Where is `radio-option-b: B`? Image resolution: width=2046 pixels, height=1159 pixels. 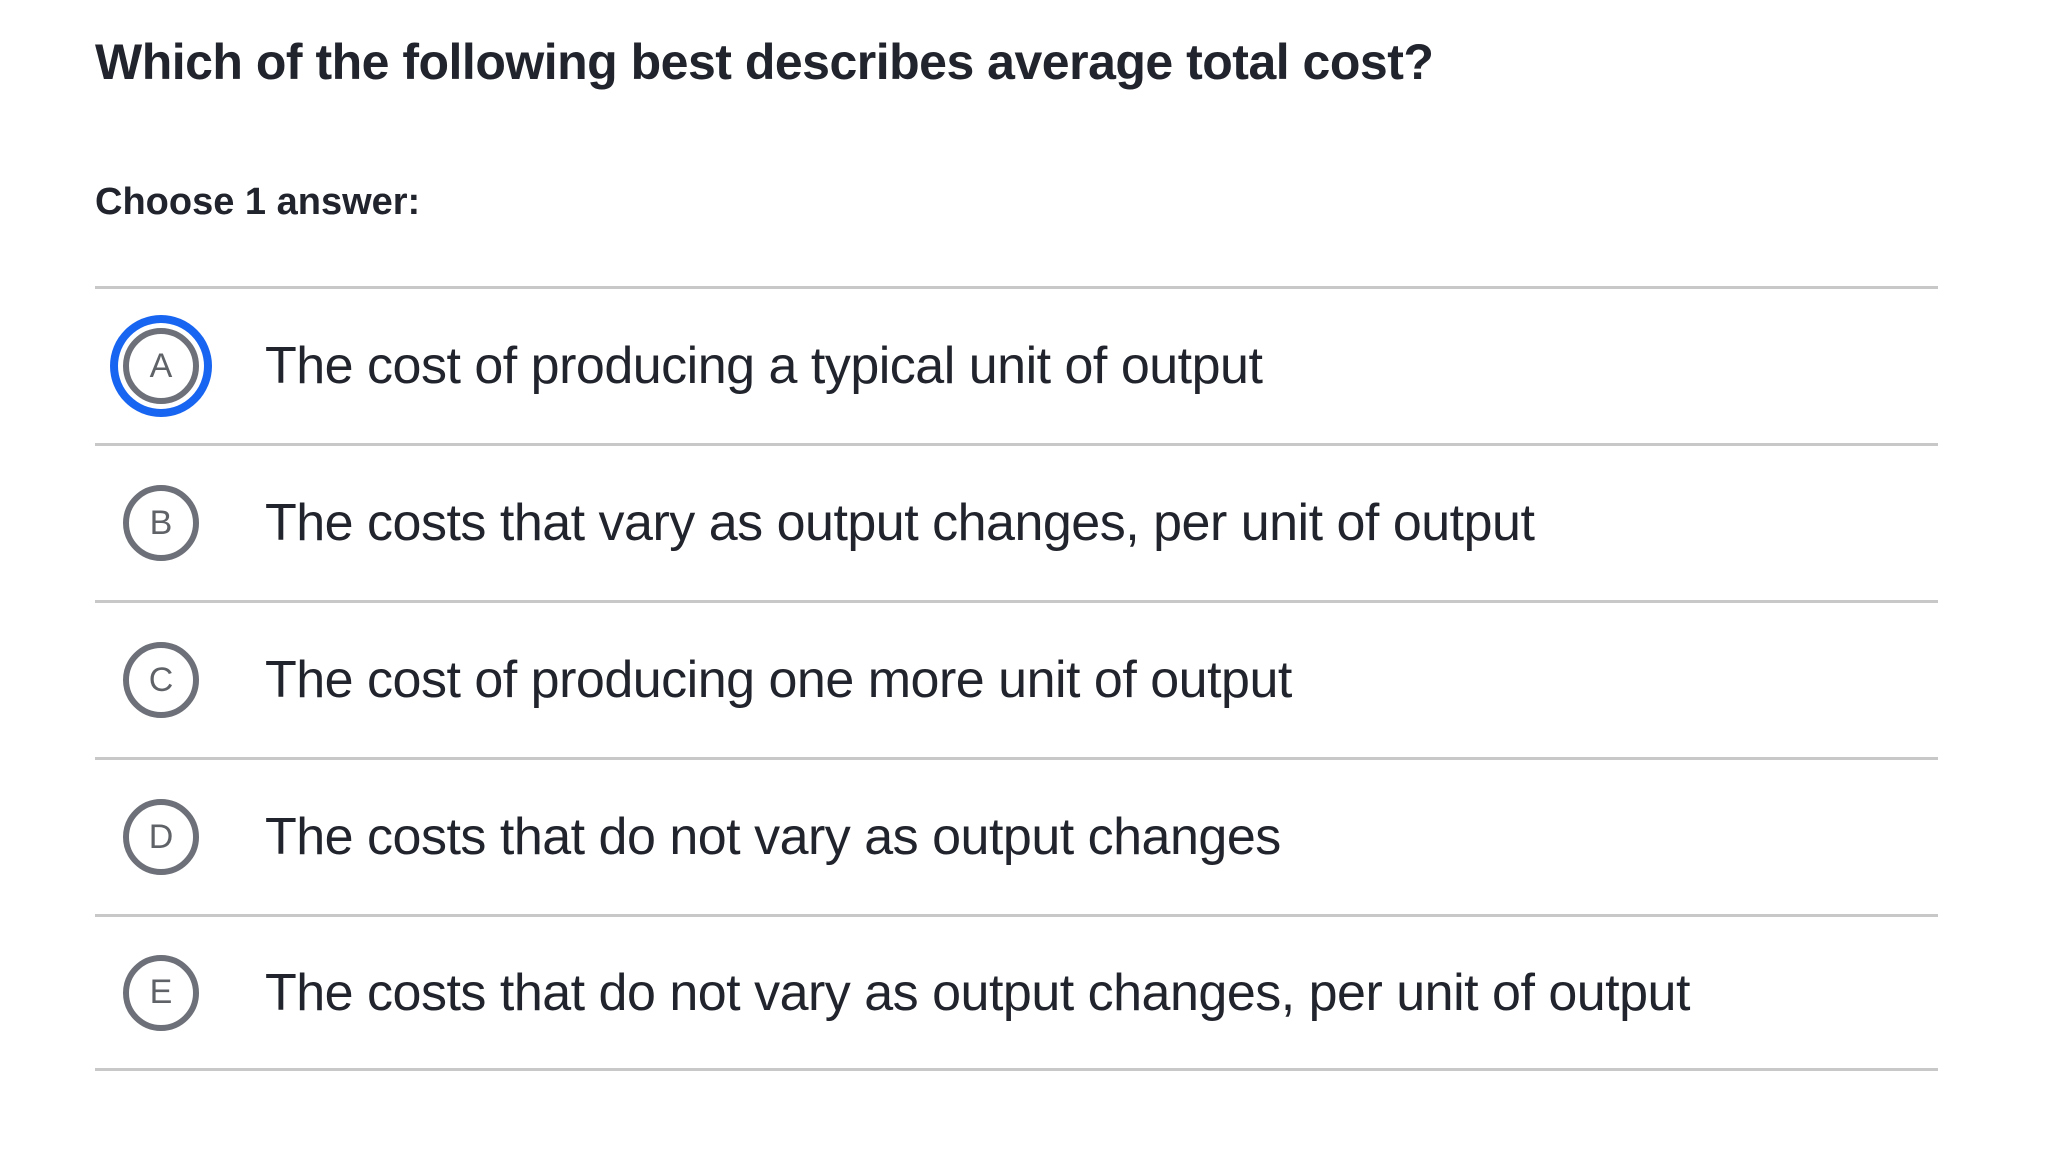 radio-option-b: B is located at coordinates (161, 523).